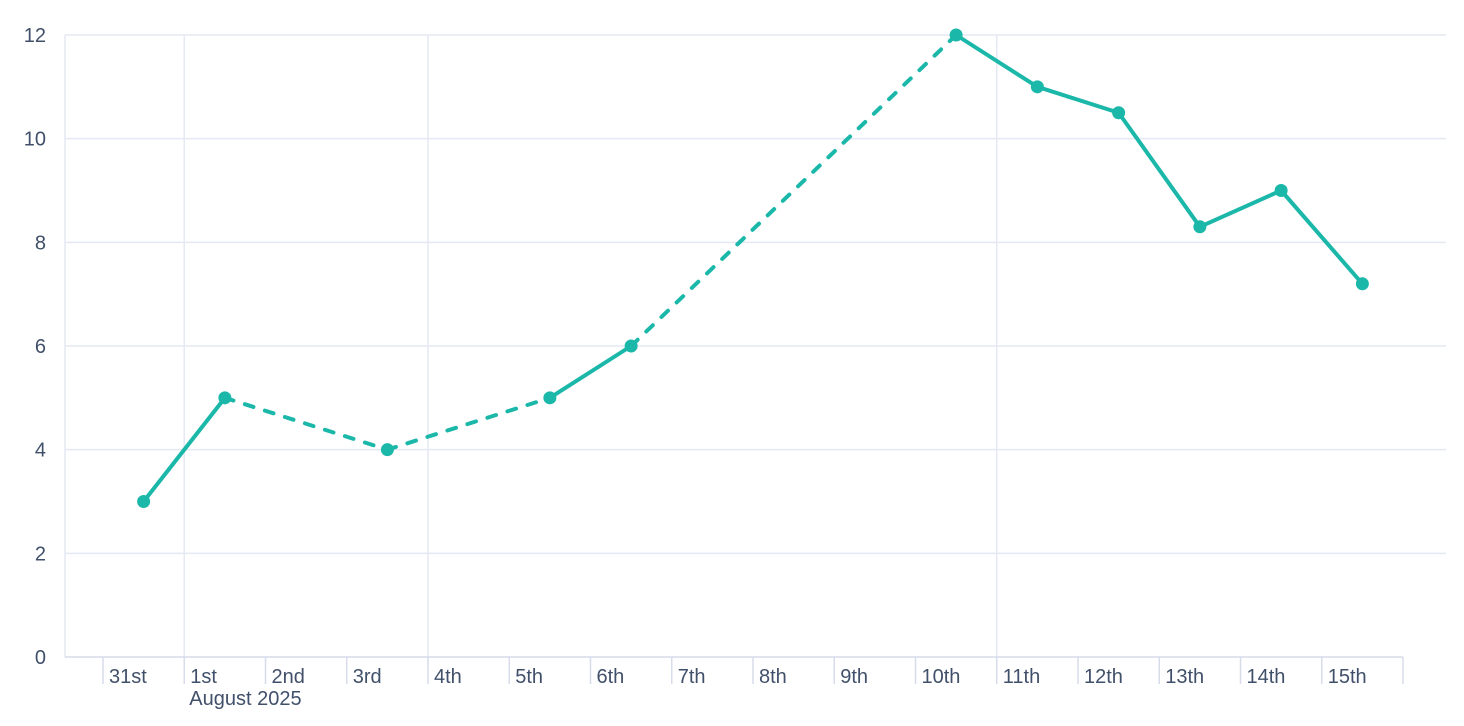  I want to click on y-axis-label: 8, so click(40, 243).